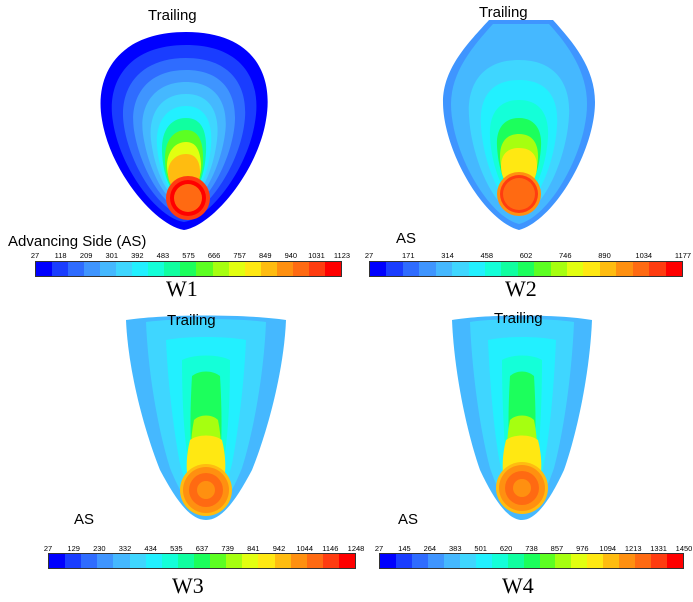 The image size is (693, 602). I want to click on colorbar-tick-label: 209, so click(86, 255).